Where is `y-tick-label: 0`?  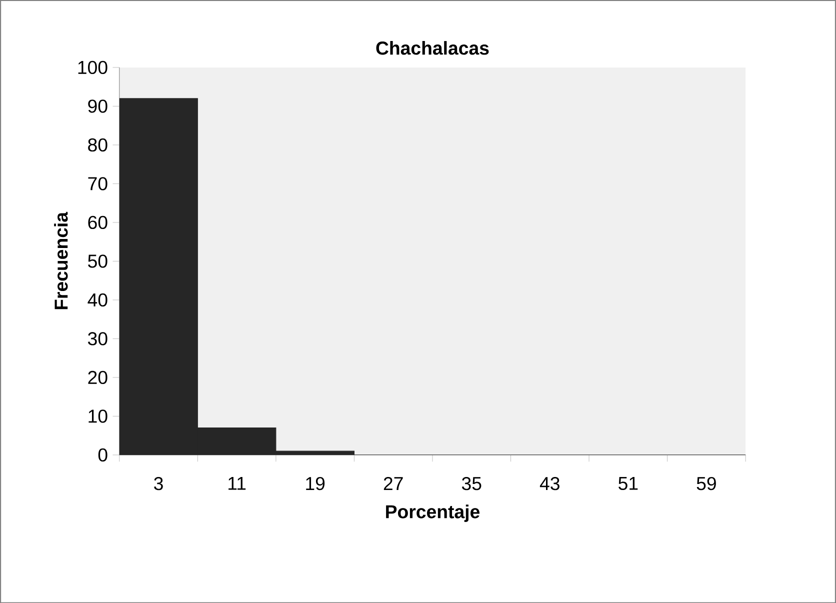 y-tick-label: 0 is located at coordinates (103, 455).